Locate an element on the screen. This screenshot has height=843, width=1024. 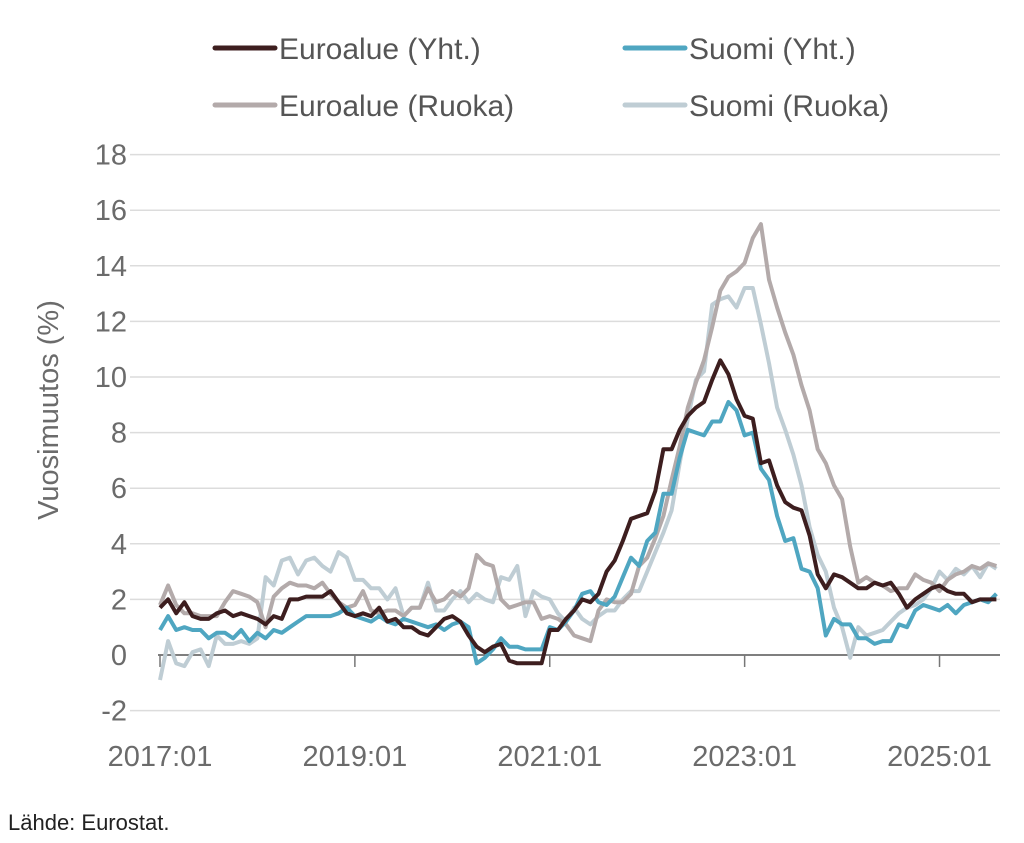
x-tick-label: 2019:01 is located at coordinates (354, 757).